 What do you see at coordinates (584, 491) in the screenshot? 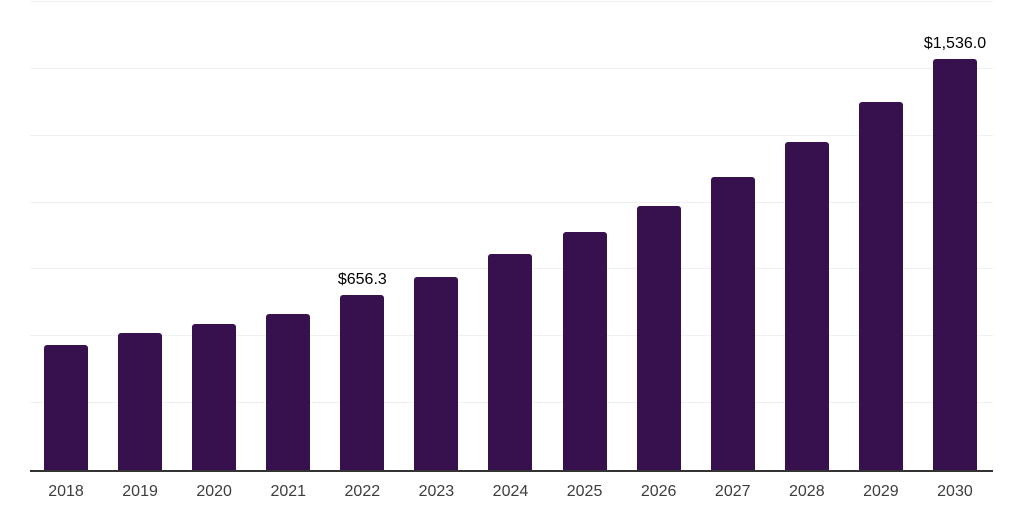
I see `x-tick-2025: 2025` at bounding box center [584, 491].